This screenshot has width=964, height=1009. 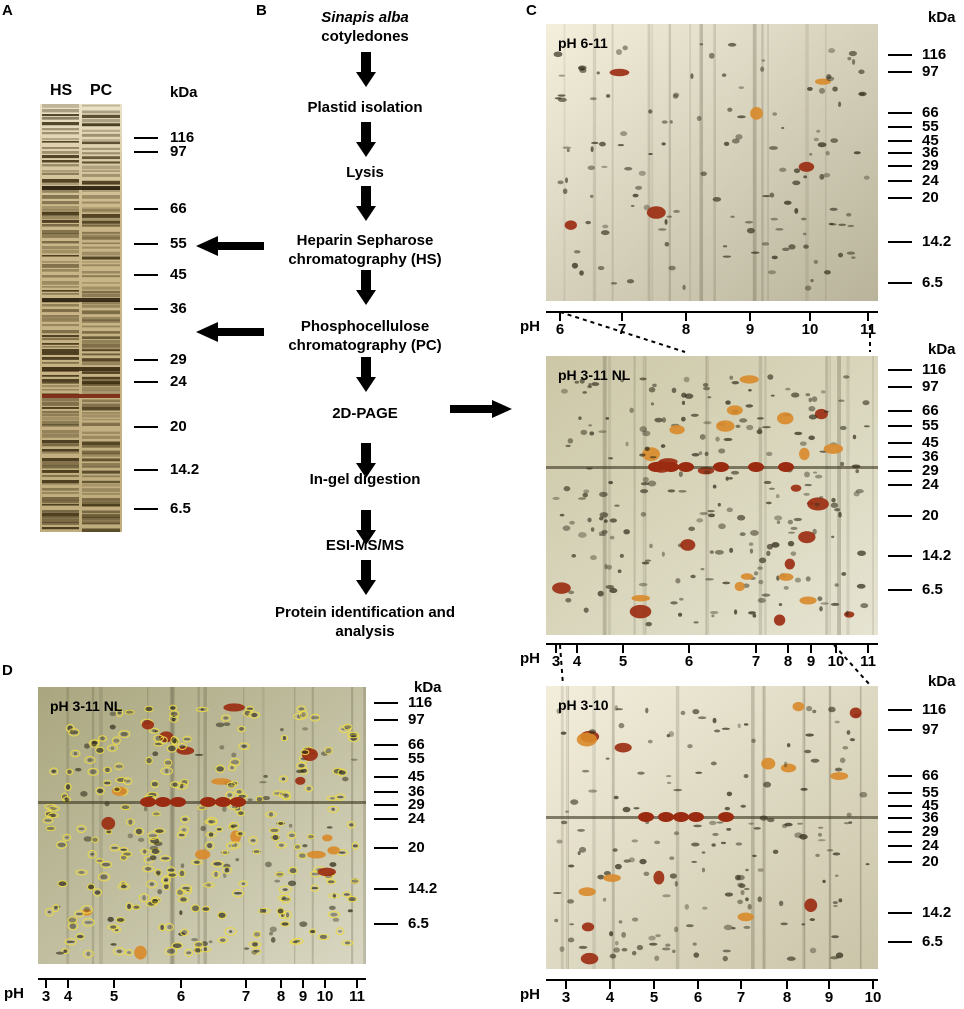 I want to click on panel-d-letter: D, so click(x=7, y=670).